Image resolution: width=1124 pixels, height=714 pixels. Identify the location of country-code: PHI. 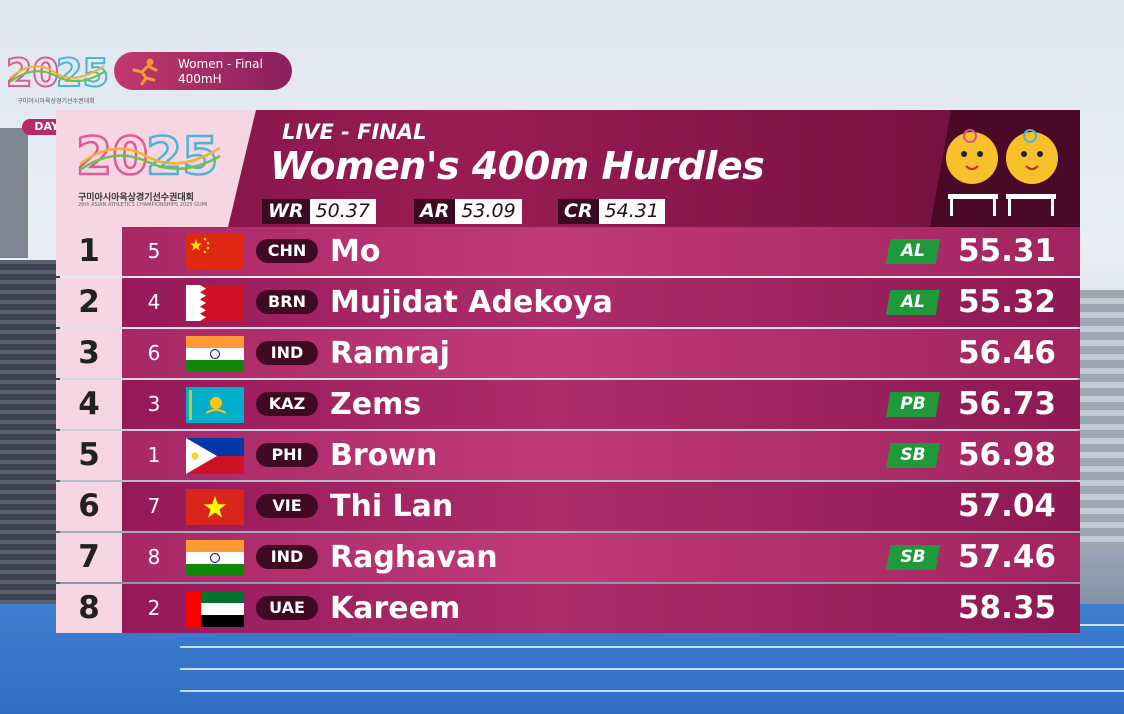
(287, 455).